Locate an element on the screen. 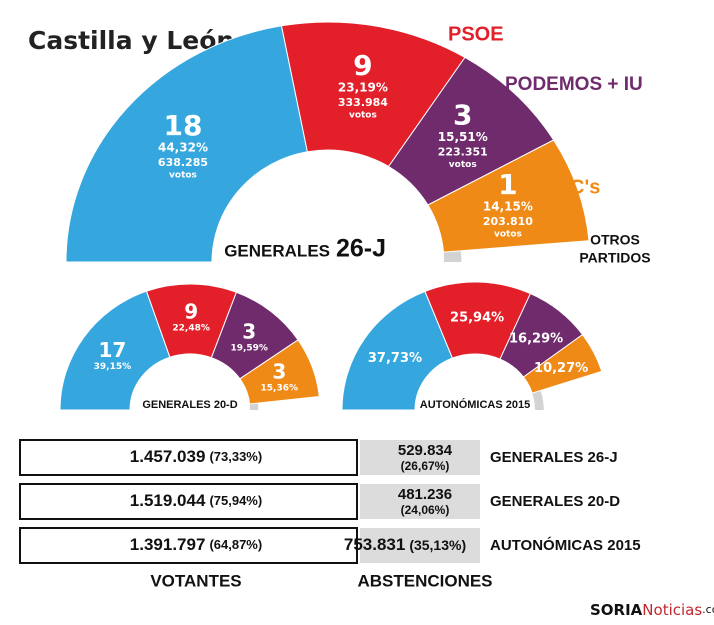 The image size is (714, 625). share-label: 14,15% is located at coordinates (508, 207).